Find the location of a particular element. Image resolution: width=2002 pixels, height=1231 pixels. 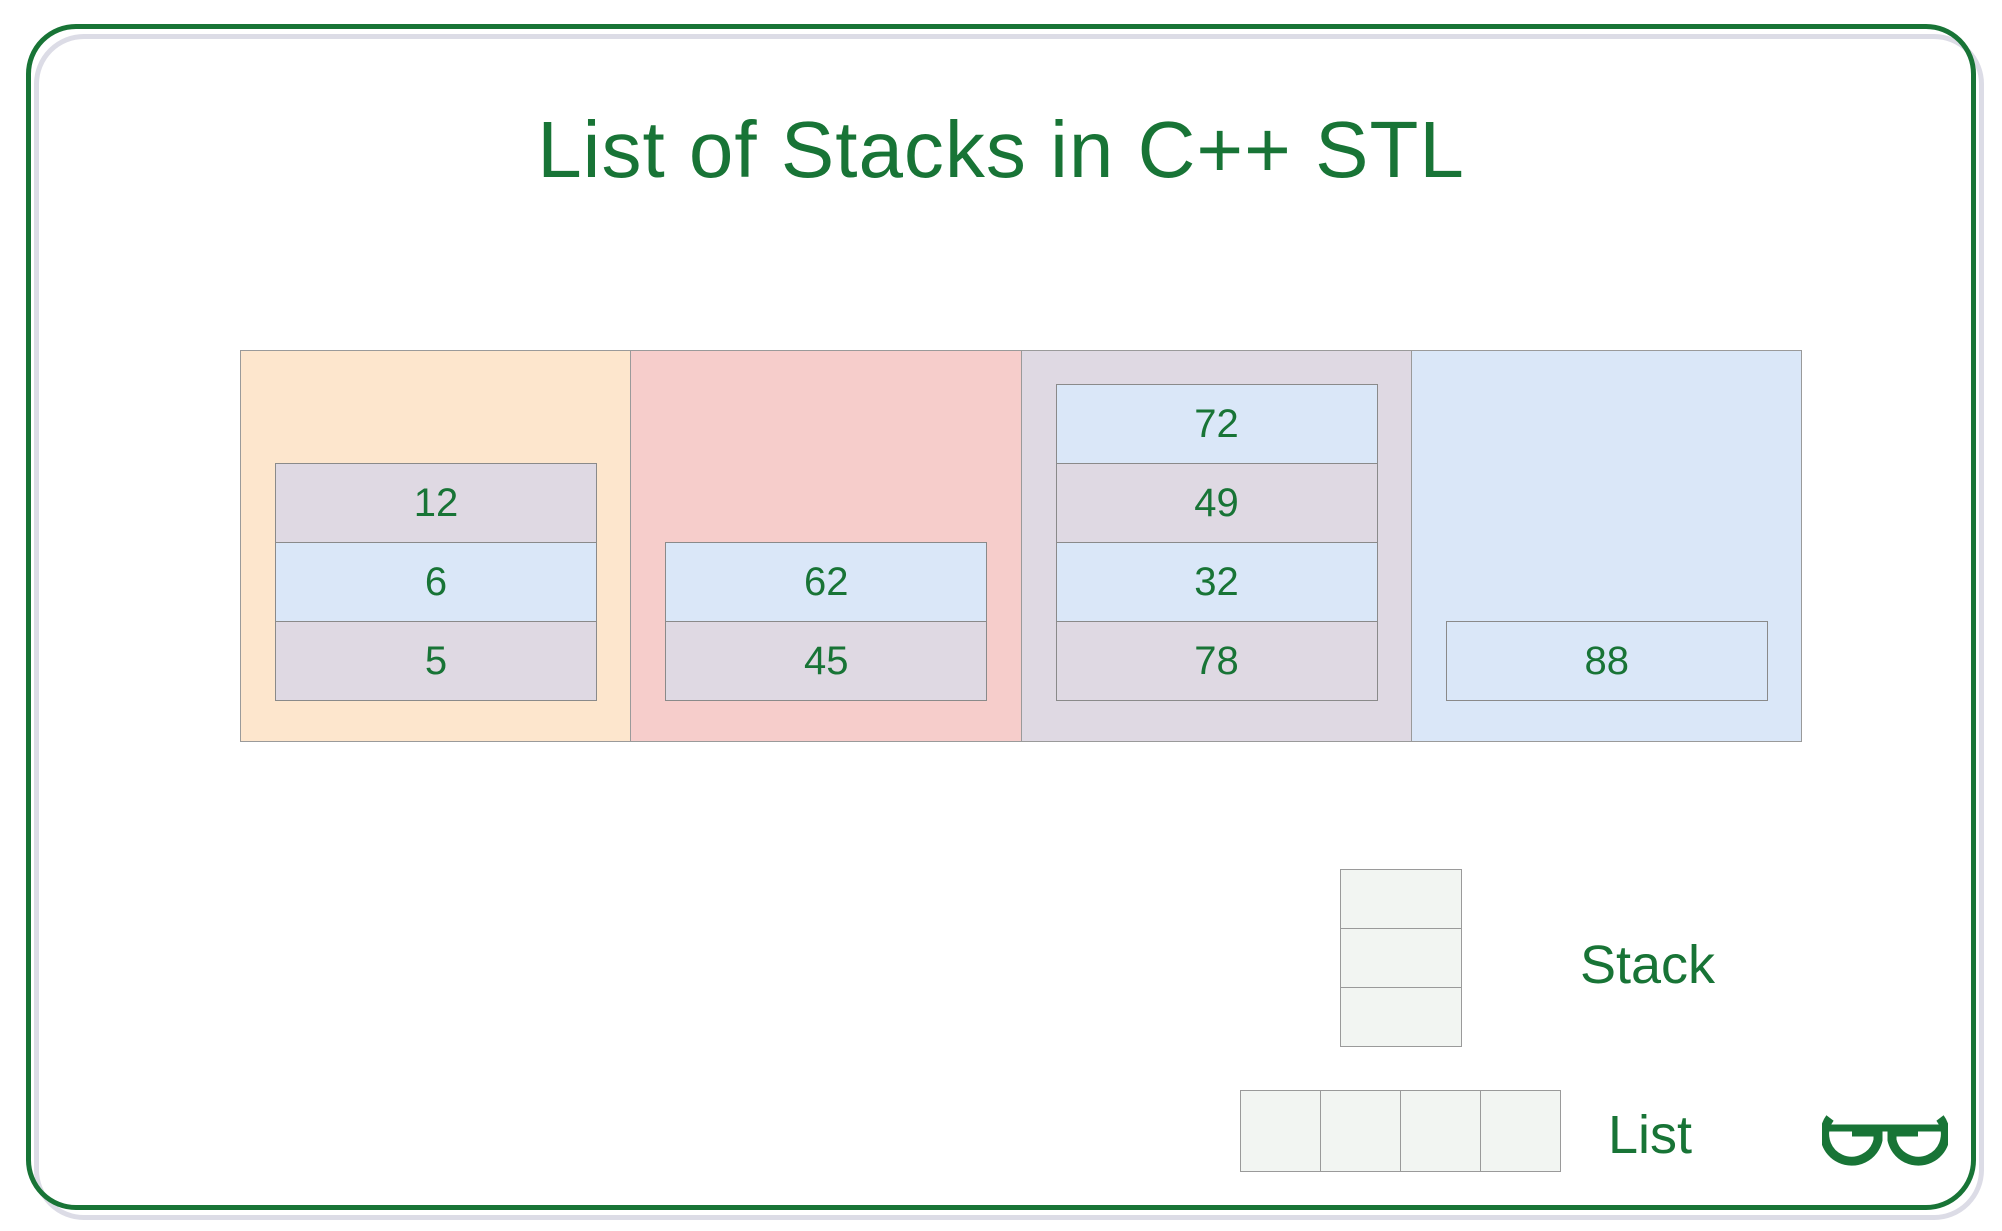

stack-item: 62 is located at coordinates (826, 582).